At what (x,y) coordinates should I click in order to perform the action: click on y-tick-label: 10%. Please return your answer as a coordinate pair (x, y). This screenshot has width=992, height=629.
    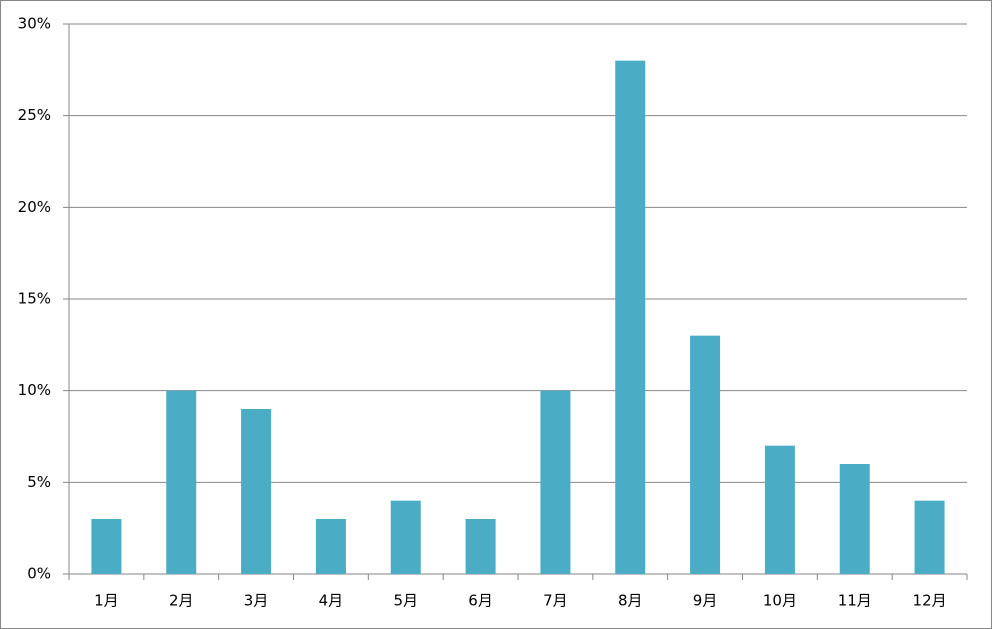
    Looking at the image, I should click on (34, 390).